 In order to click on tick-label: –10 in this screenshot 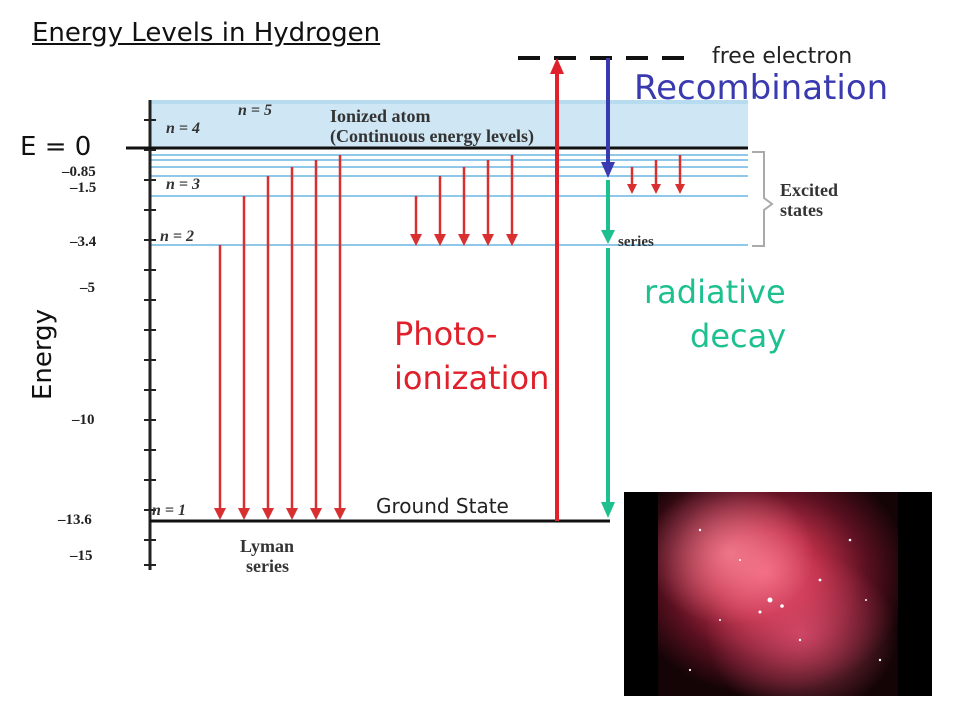, I will do `click(83, 420)`.